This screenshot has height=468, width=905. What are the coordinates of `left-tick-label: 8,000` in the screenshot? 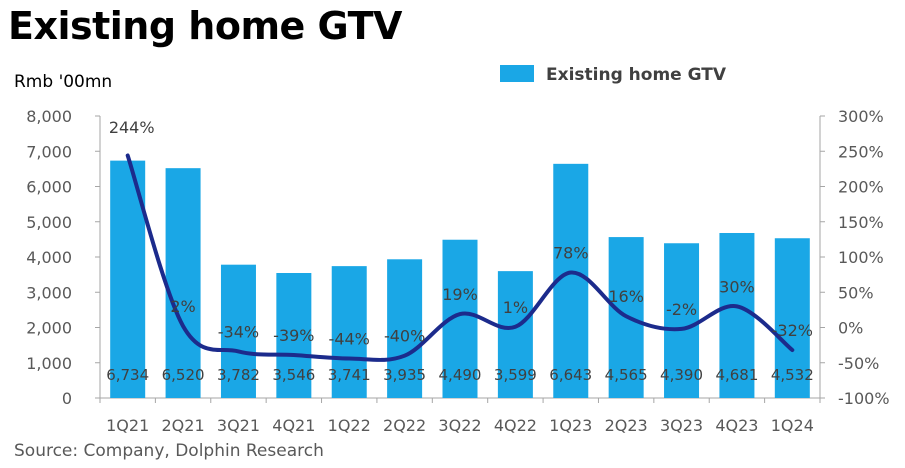 It's located at (49, 116).